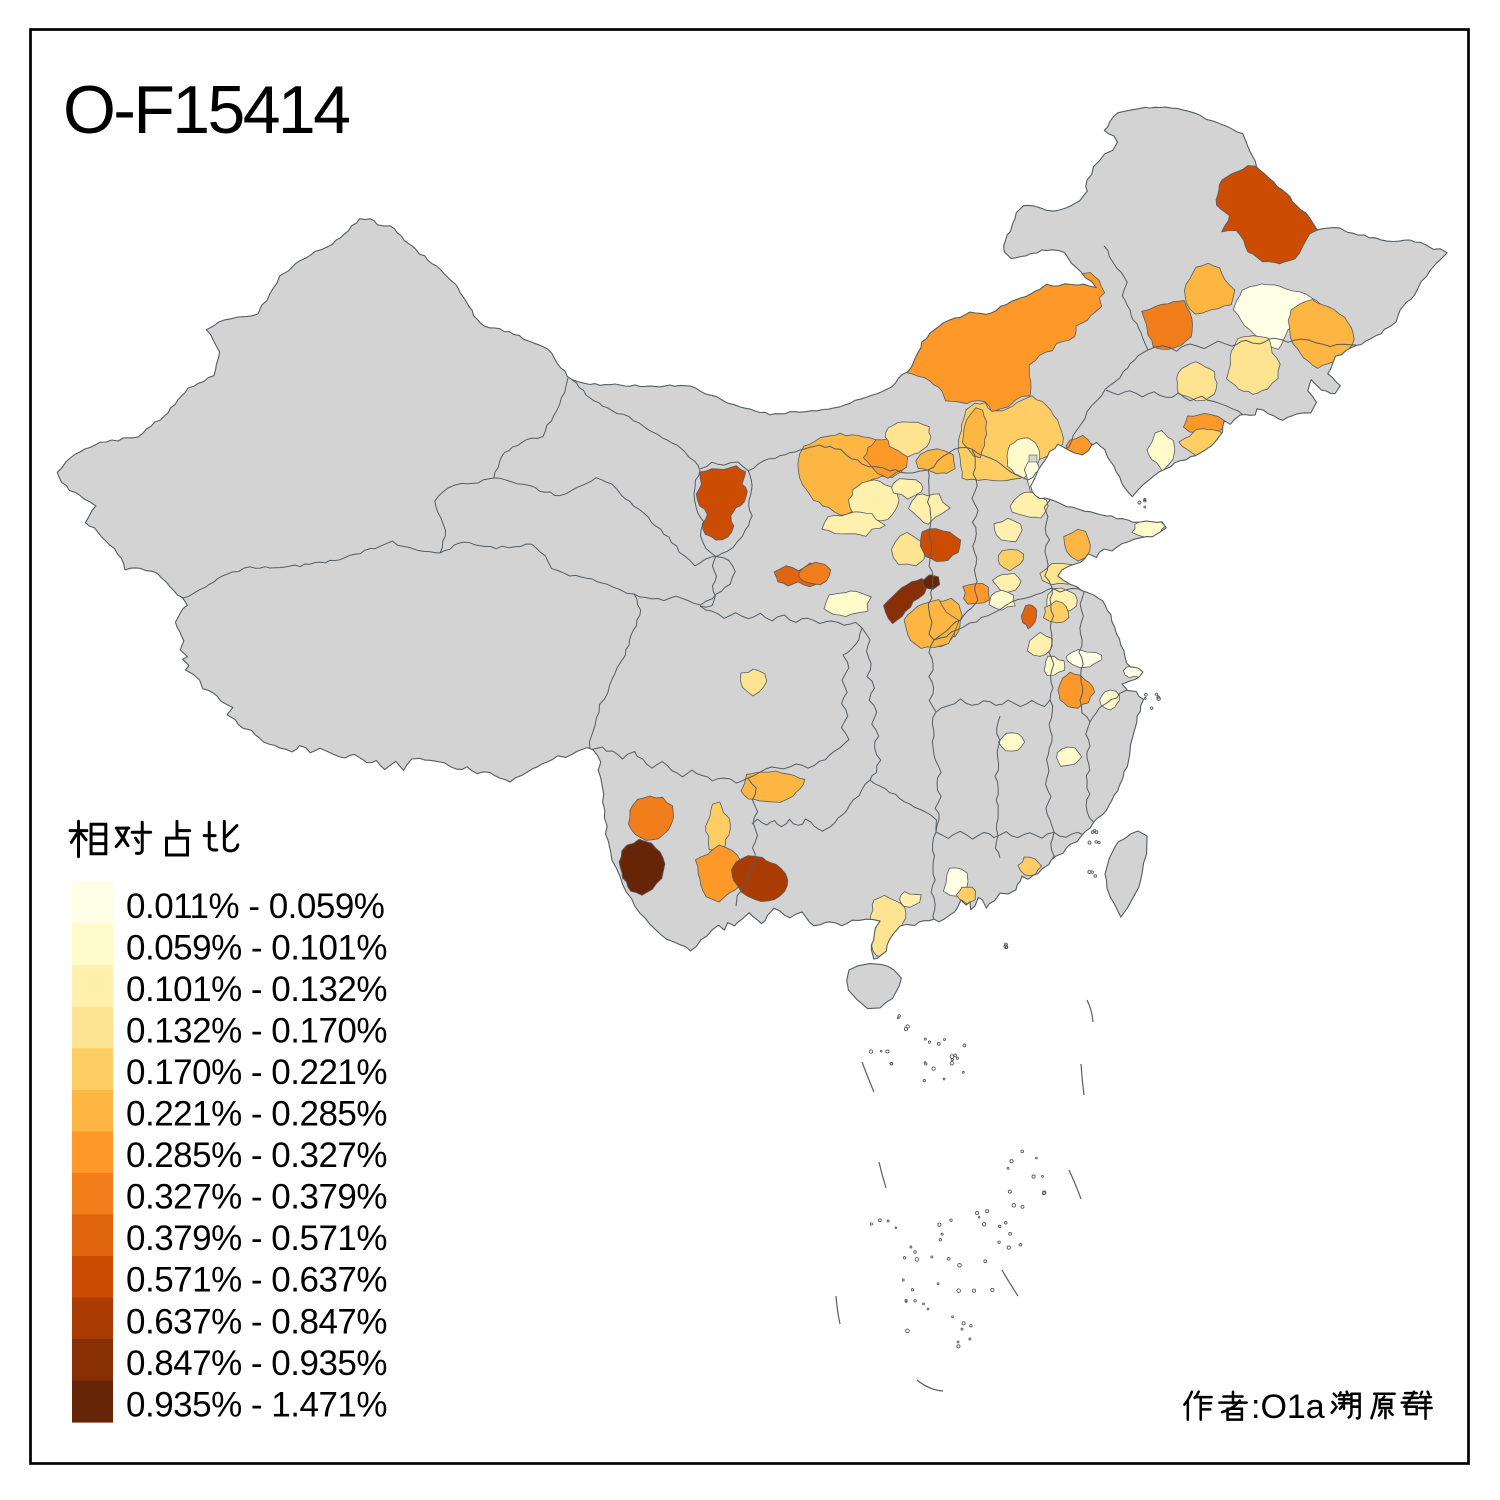 Image resolution: width=1500 pixels, height=1500 pixels. Describe the element at coordinates (256, 947) in the screenshot. I see `svg-text: 0.059% - 0.101%` at that location.